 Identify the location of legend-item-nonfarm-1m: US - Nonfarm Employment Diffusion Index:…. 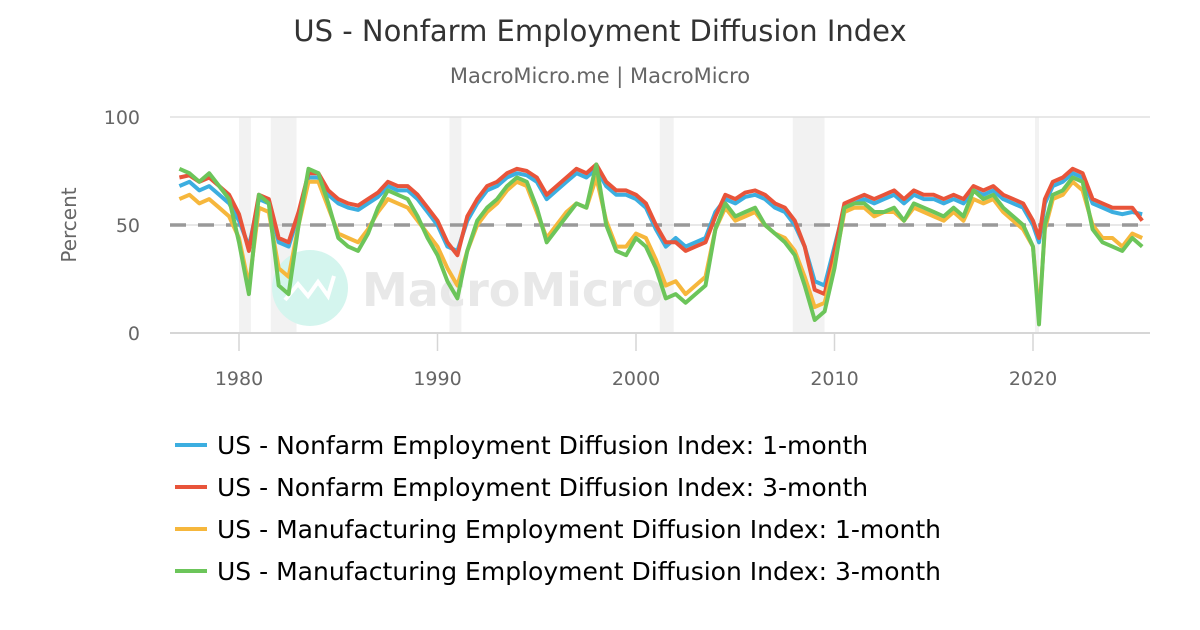
(558, 445).